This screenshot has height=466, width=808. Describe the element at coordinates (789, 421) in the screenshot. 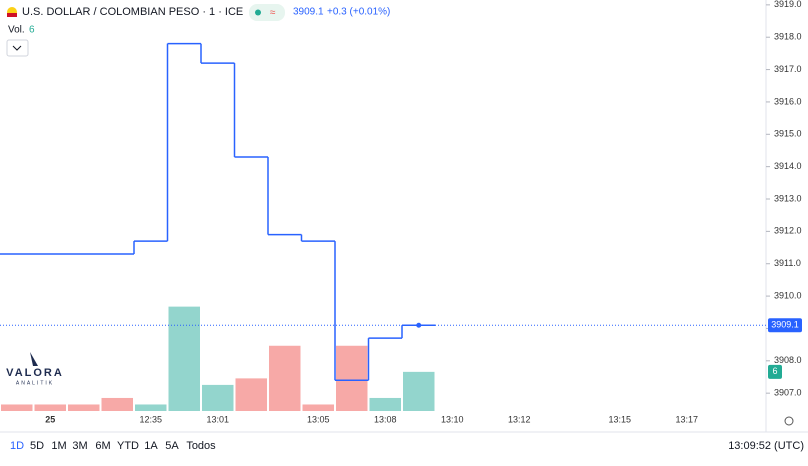

I see `settings-icon` at that location.